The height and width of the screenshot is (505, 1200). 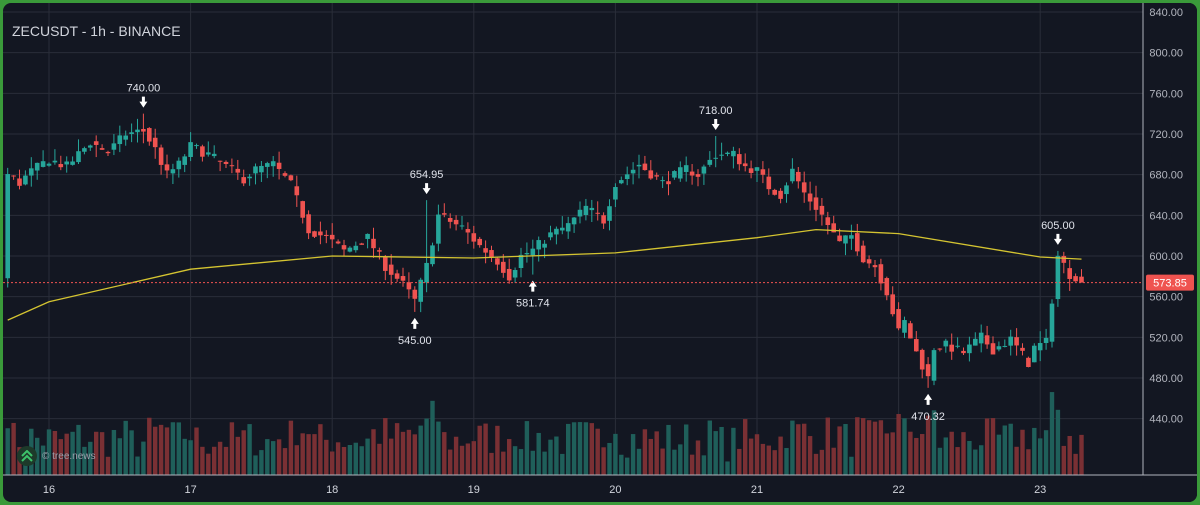 I want to click on y-tick-label: 640.00, so click(x=1166, y=216).